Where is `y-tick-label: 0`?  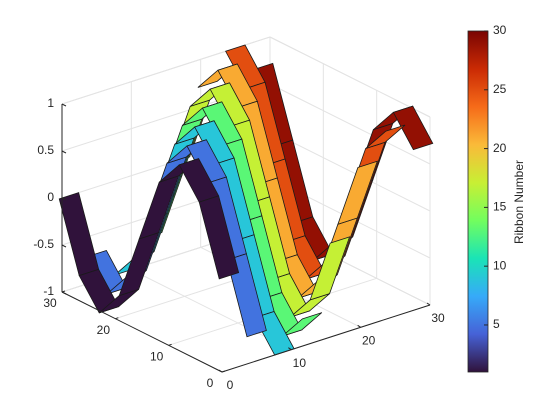
y-tick-label: 0 is located at coordinates (210, 383).